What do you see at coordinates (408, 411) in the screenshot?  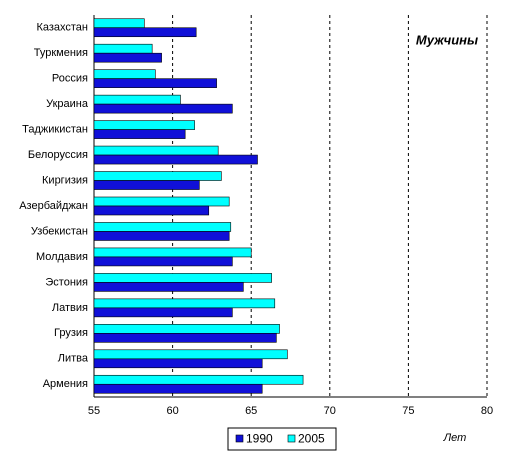 I see `x-tick-label: 75` at bounding box center [408, 411].